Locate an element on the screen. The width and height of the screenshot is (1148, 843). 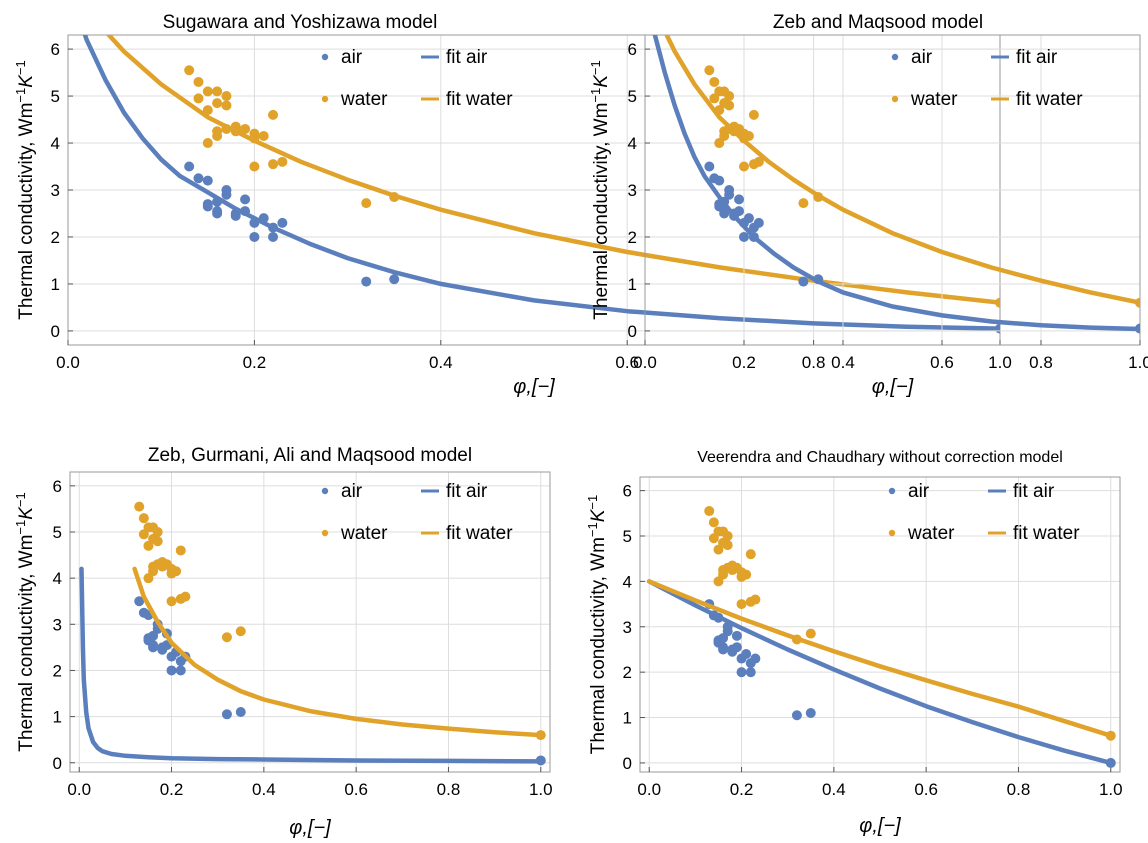
legend-label: water is located at coordinates (364, 533).